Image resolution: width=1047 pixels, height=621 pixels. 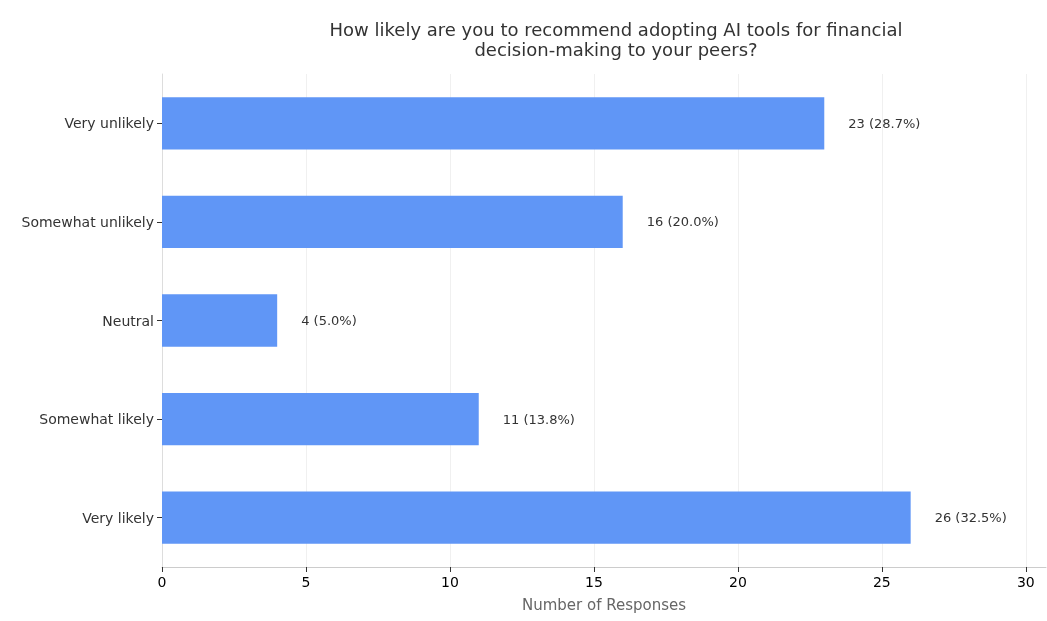 What do you see at coordinates (128, 320) in the screenshot?
I see `y-tick-label: Neutral` at bounding box center [128, 320].